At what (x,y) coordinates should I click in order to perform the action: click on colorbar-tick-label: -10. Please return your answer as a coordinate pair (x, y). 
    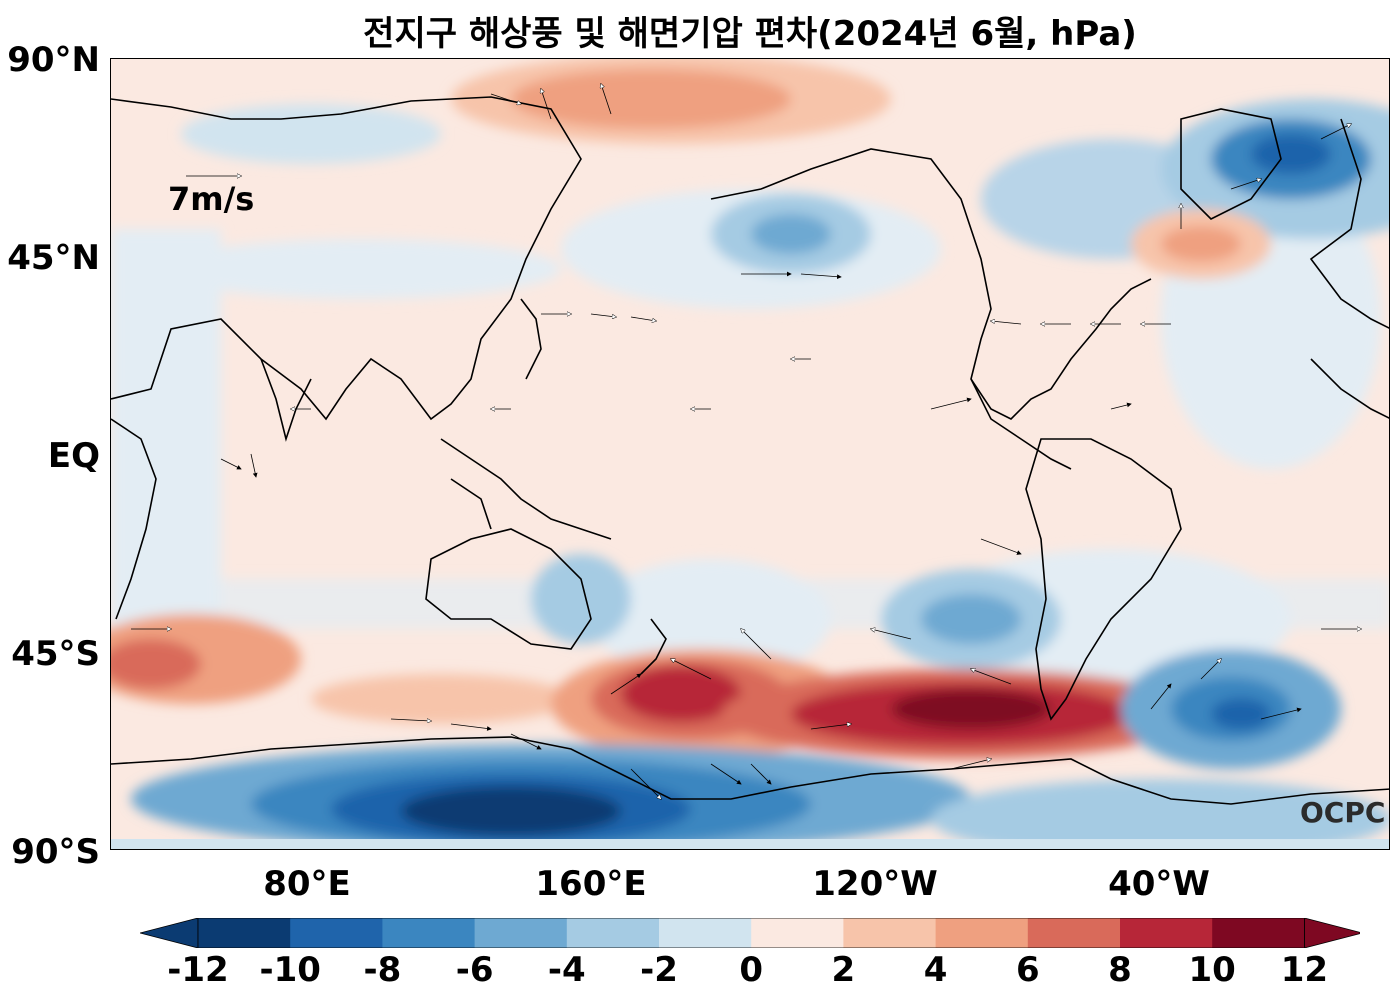
    Looking at the image, I should click on (290, 970).